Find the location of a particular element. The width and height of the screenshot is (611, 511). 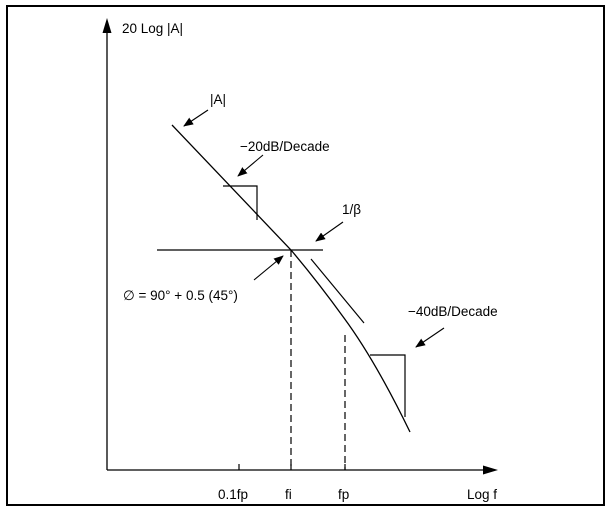

x-tick-label-fp: fp is located at coordinates (343, 494).